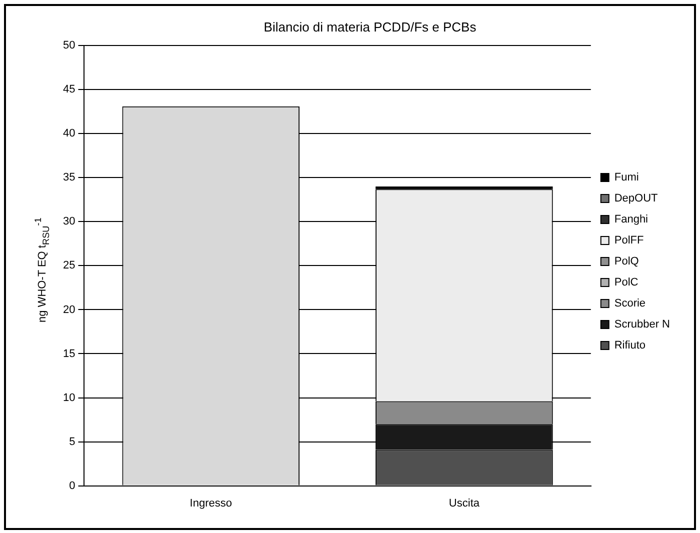  What do you see at coordinates (636, 198) in the screenshot?
I see `legend-label: DepOUT` at bounding box center [636, 198].